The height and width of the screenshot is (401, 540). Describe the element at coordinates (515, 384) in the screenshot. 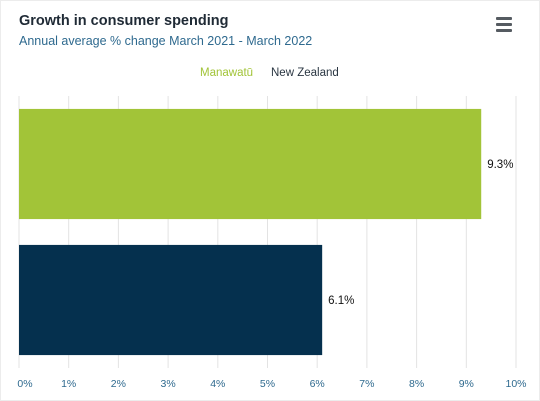

I see `x-tick-label: 10%` at that location.